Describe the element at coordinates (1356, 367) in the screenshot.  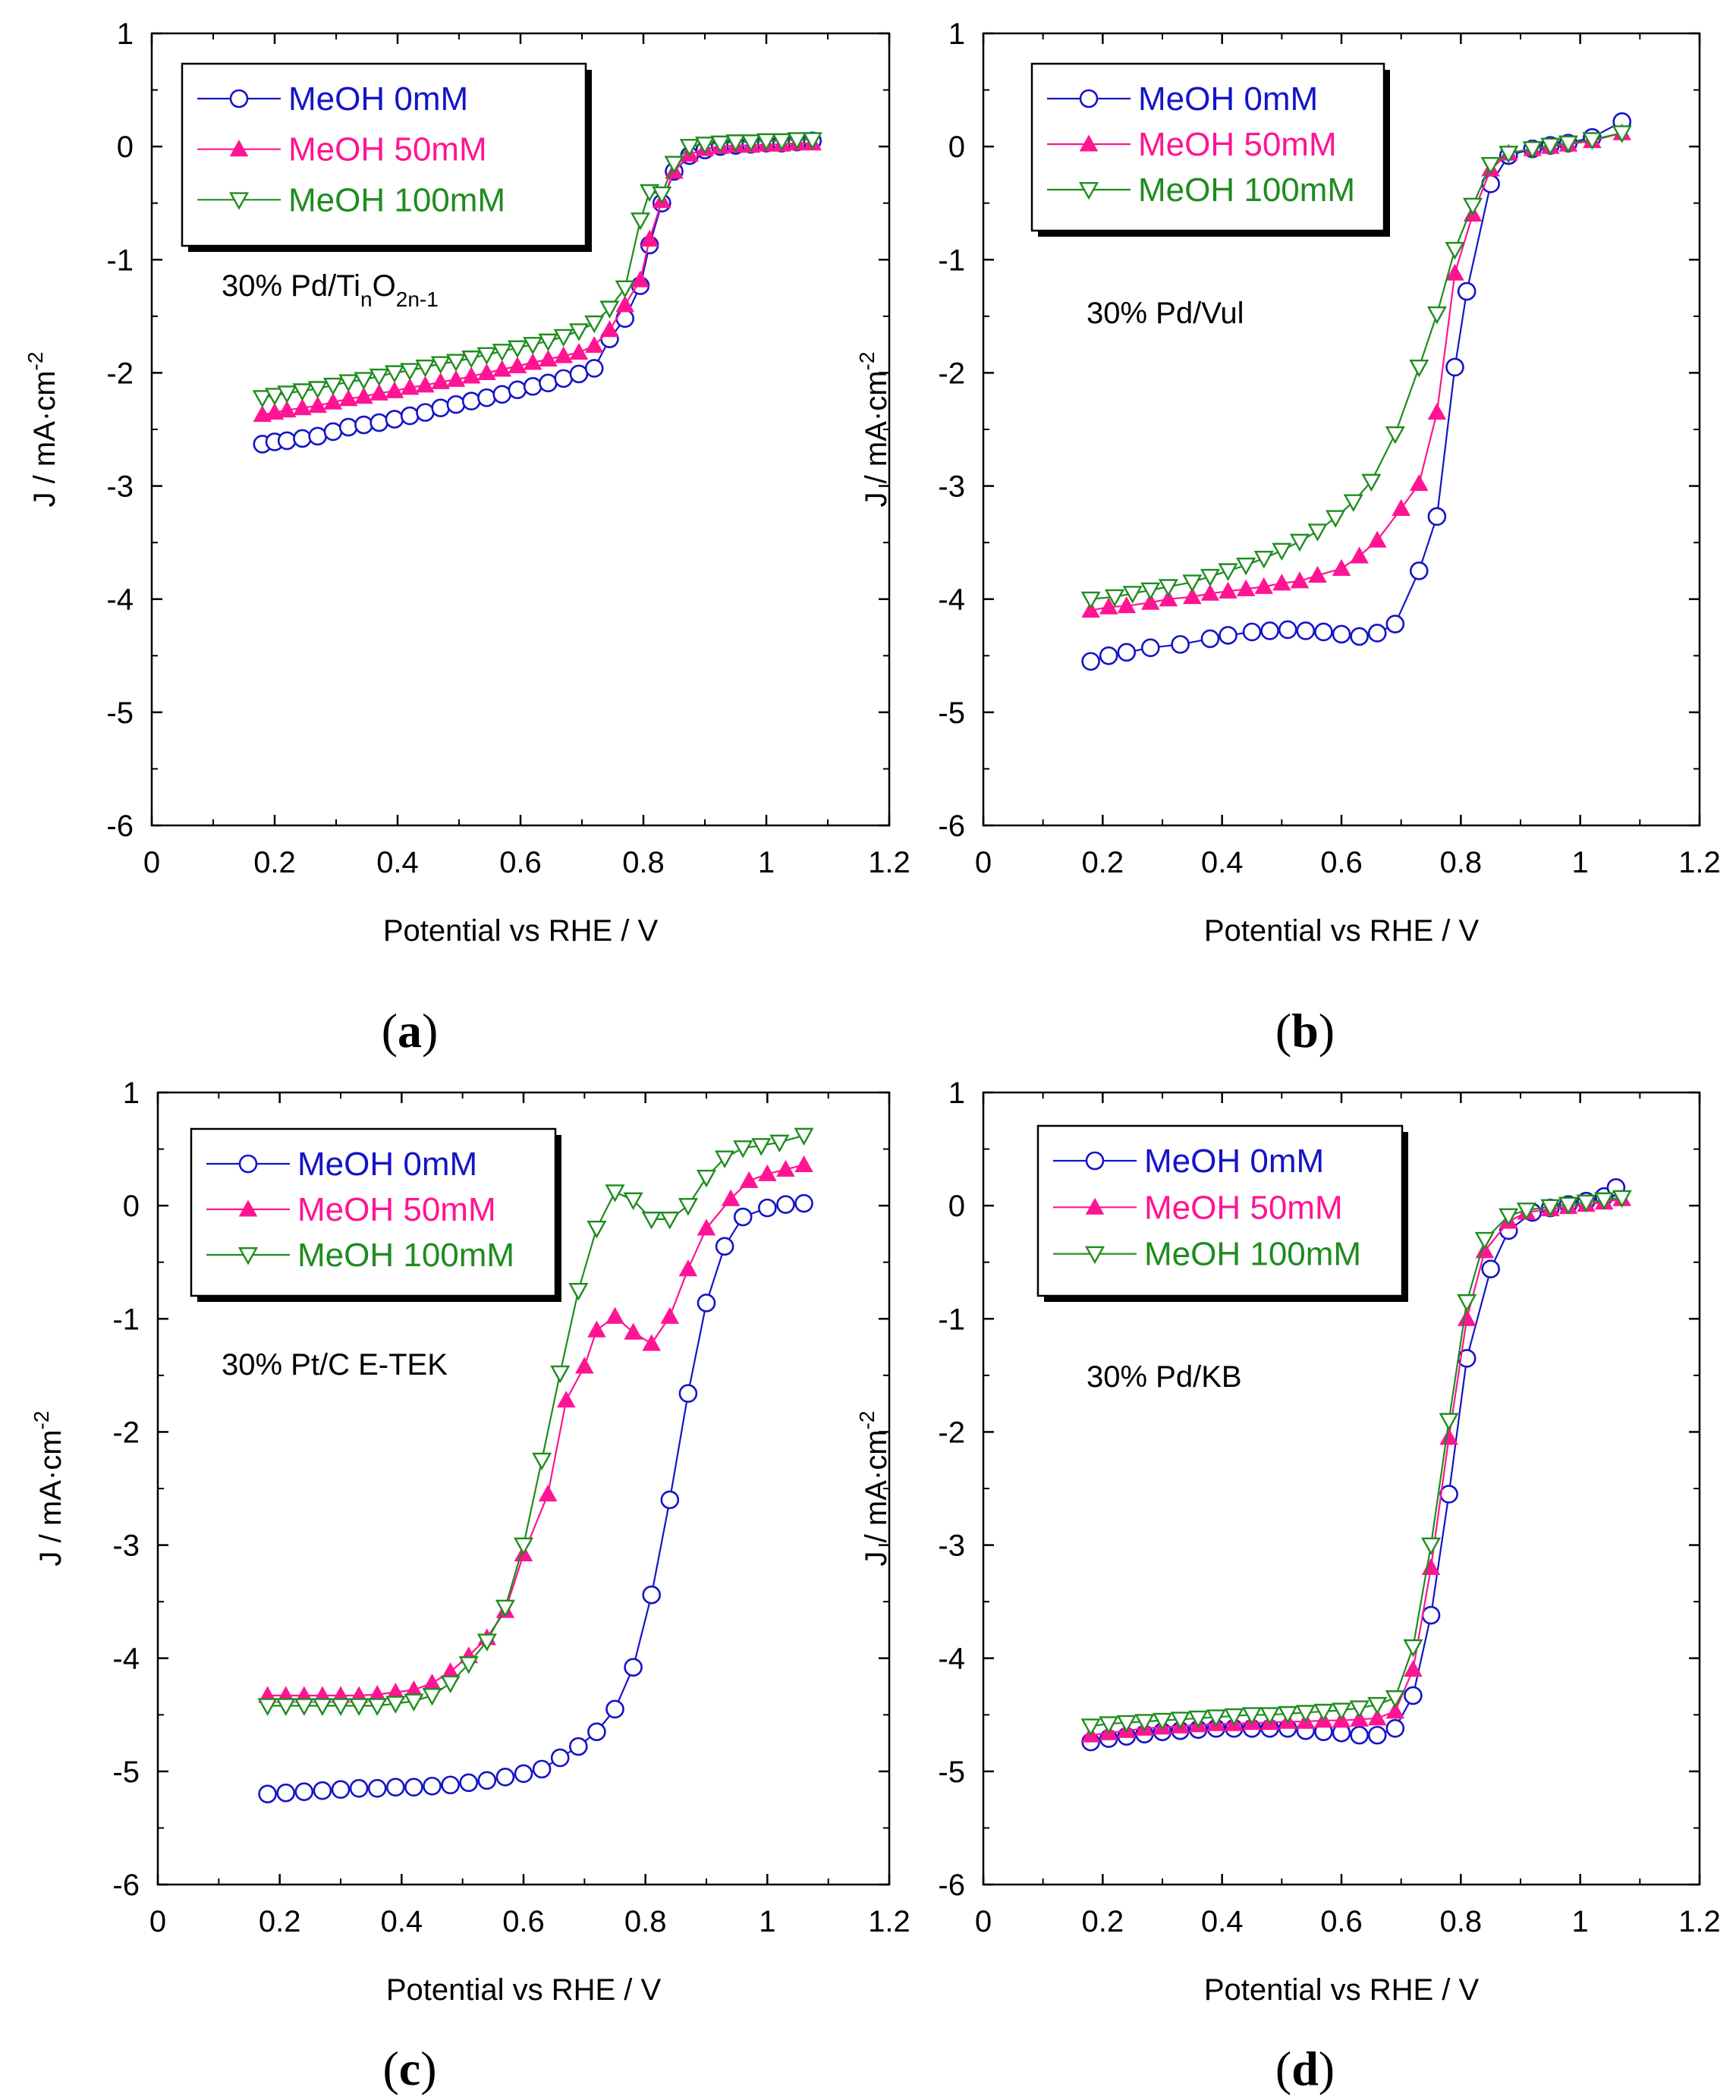
I see `series-100mM` at that location.